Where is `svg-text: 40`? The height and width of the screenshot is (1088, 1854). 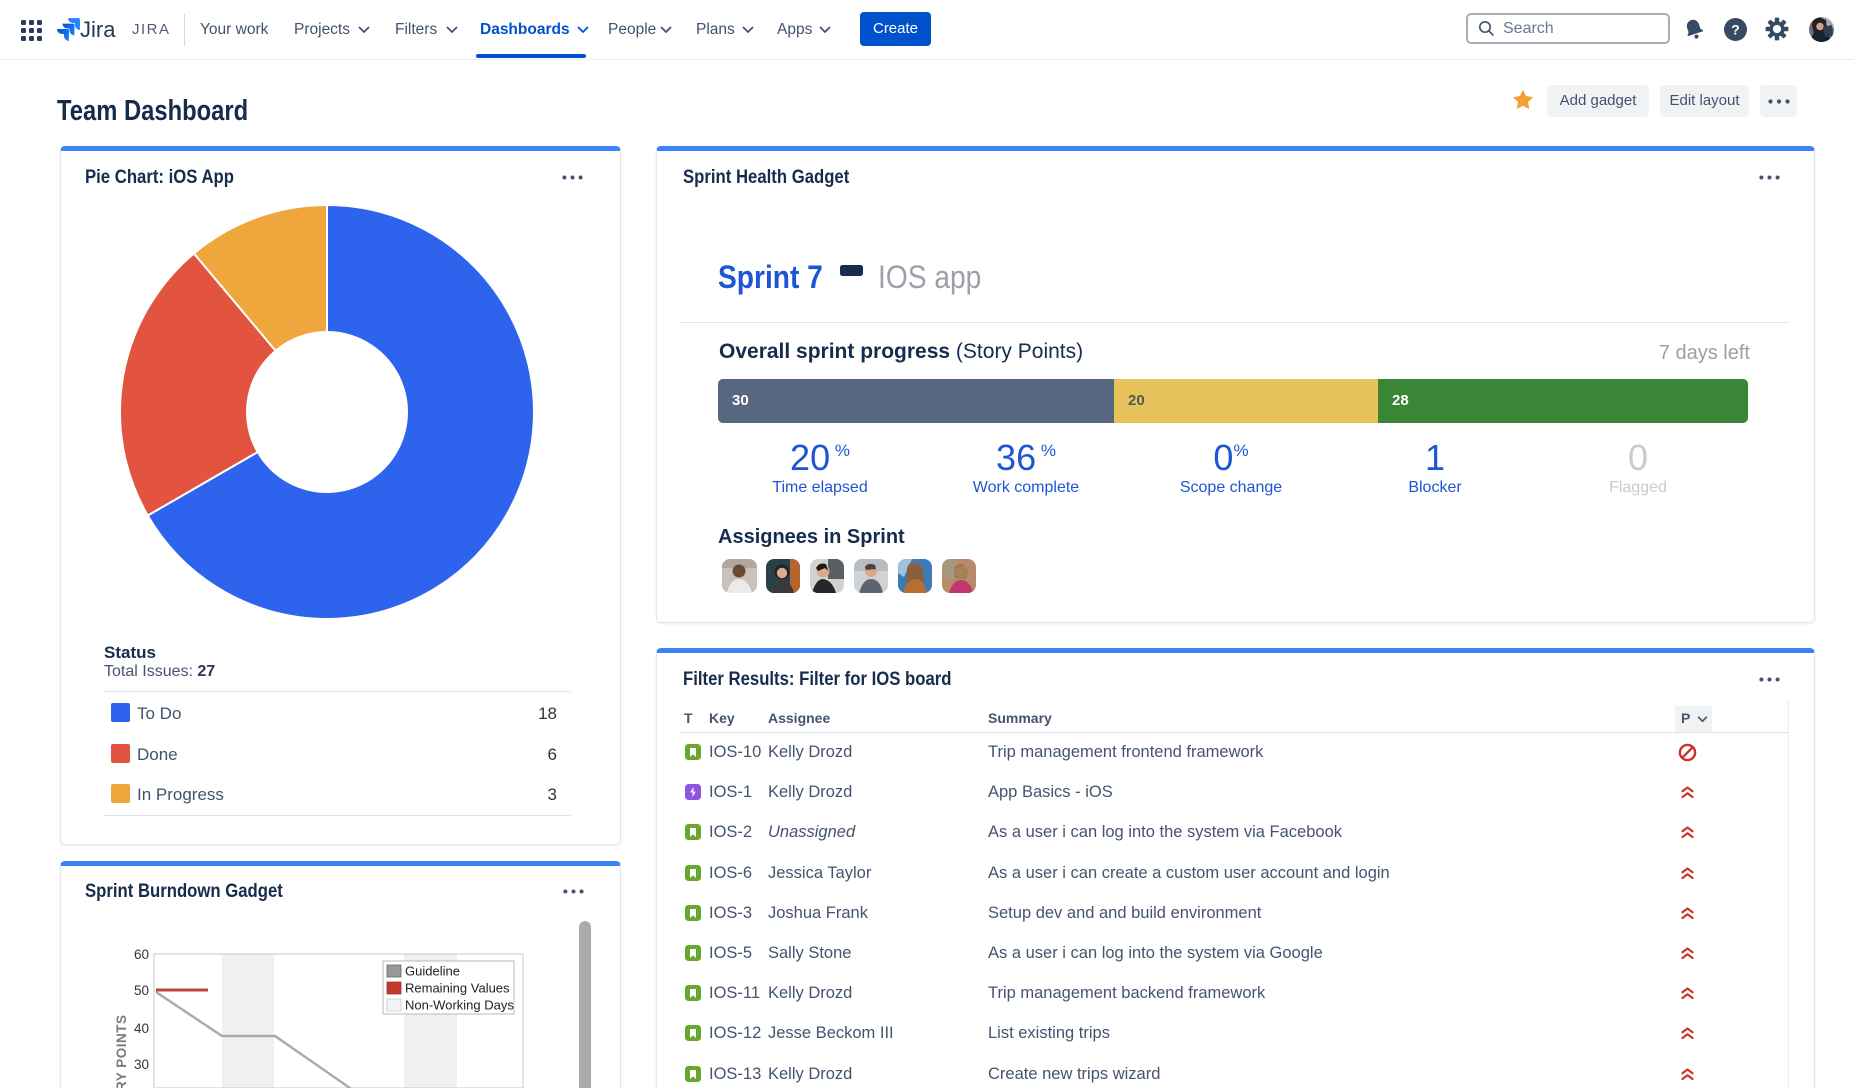 svg-text: 40 is located at coordinates (141, 1028).